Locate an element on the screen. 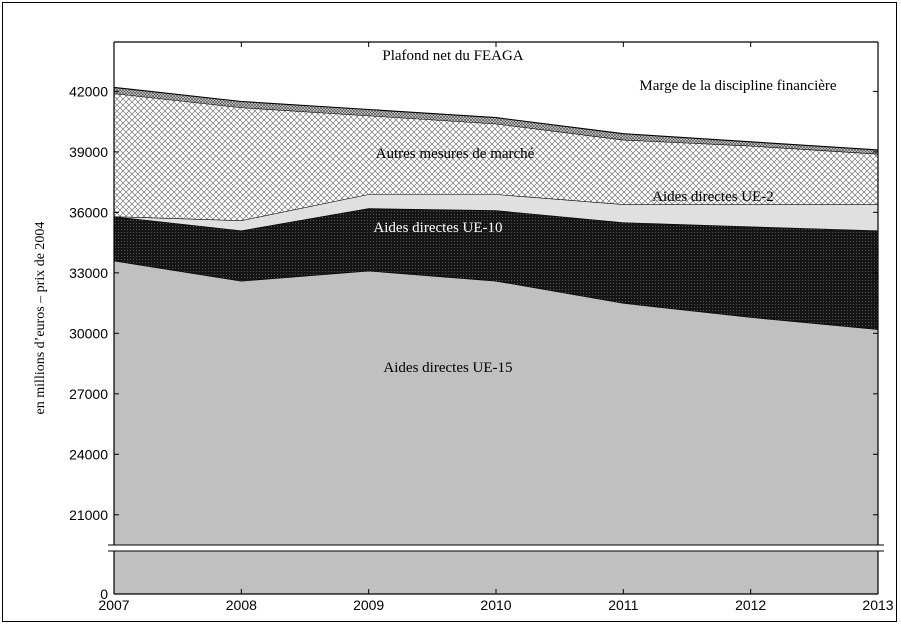 The height and width of the screenshot is (627, 901). y-tick-label: 27000 is located at coordinates (88, 394).